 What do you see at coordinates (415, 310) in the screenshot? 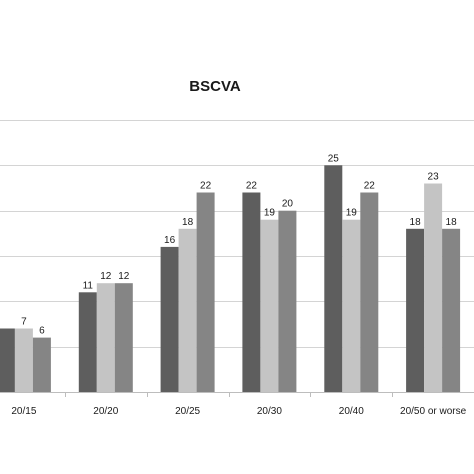
I see `bar-20-50-or-worse-s1` at bounding box center [415, 310].